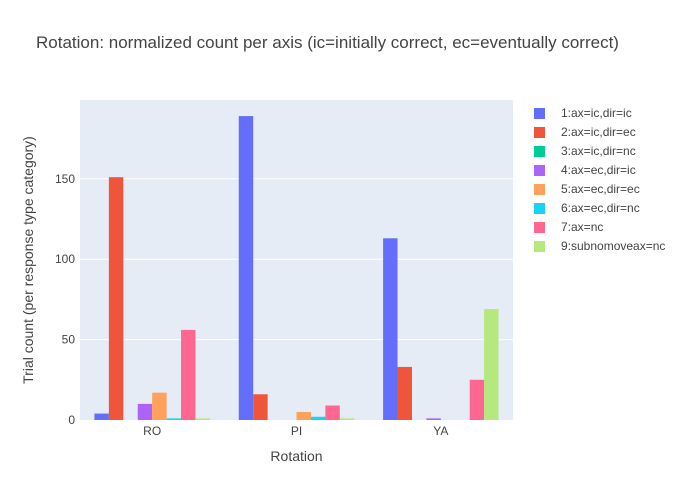 Image resolution: width=700 pixels, height=500 pixels. Describe the element at coordinates (491, 364) in the screenshot. I see `bar-9-YA` at that location.